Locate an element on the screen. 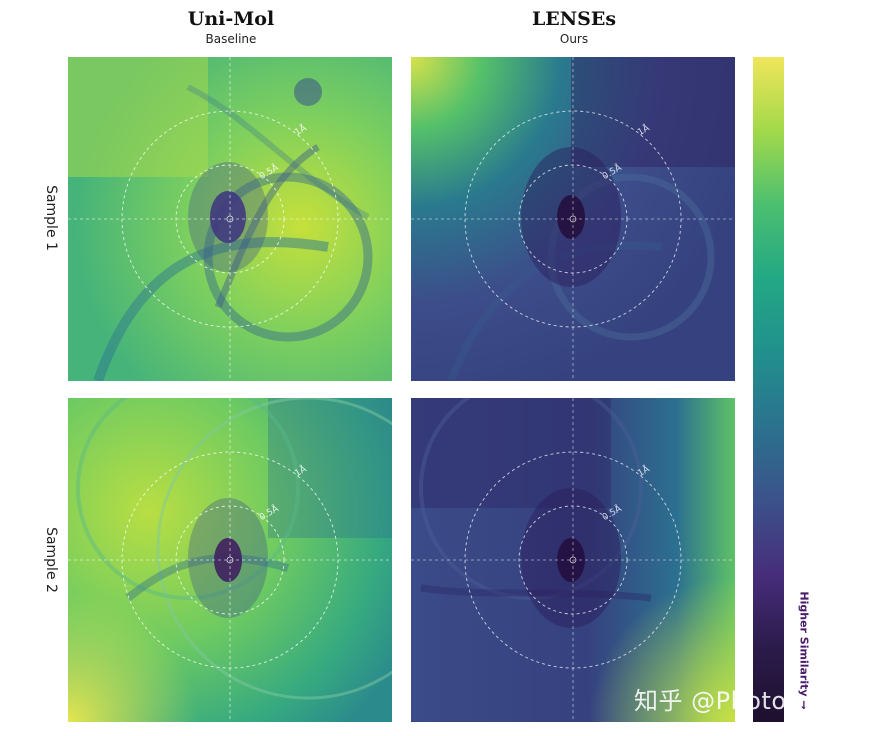 This screenshot has height=736, width=880. column-title-lenses: LENSEs is located at coordinates (574, 19).